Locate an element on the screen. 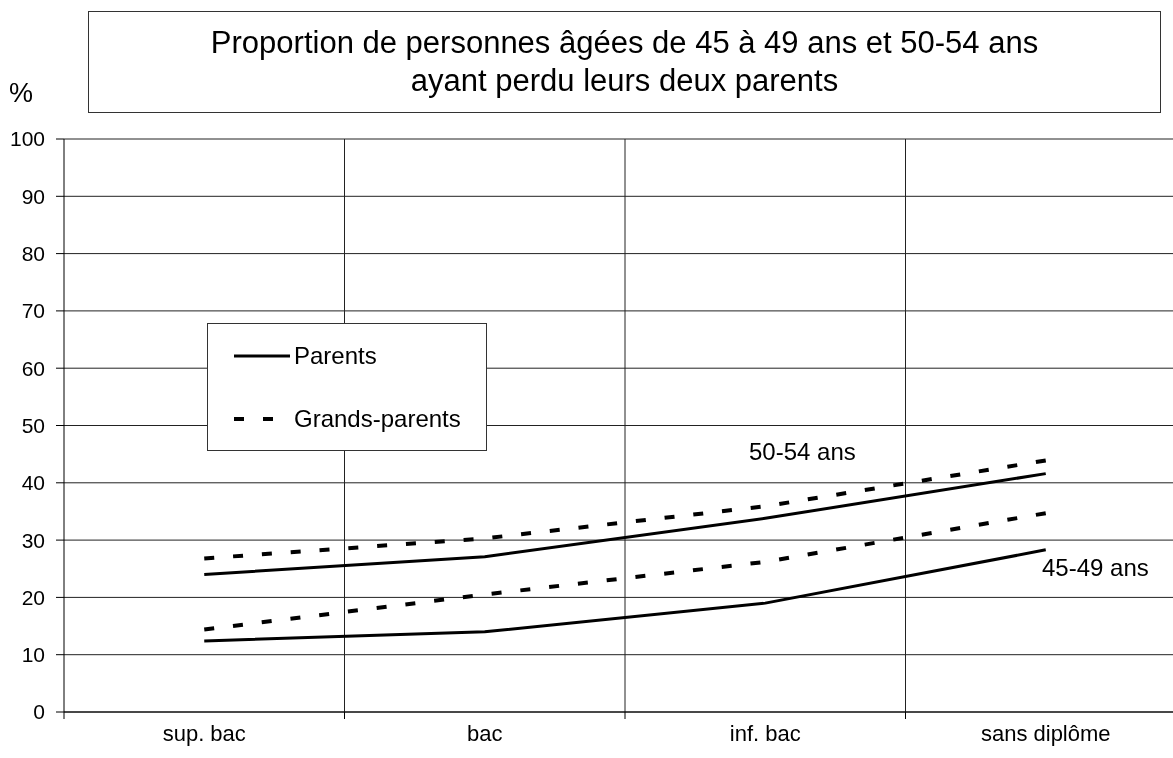  legend-label: Grands-parents is located at coordinates (377, 419).